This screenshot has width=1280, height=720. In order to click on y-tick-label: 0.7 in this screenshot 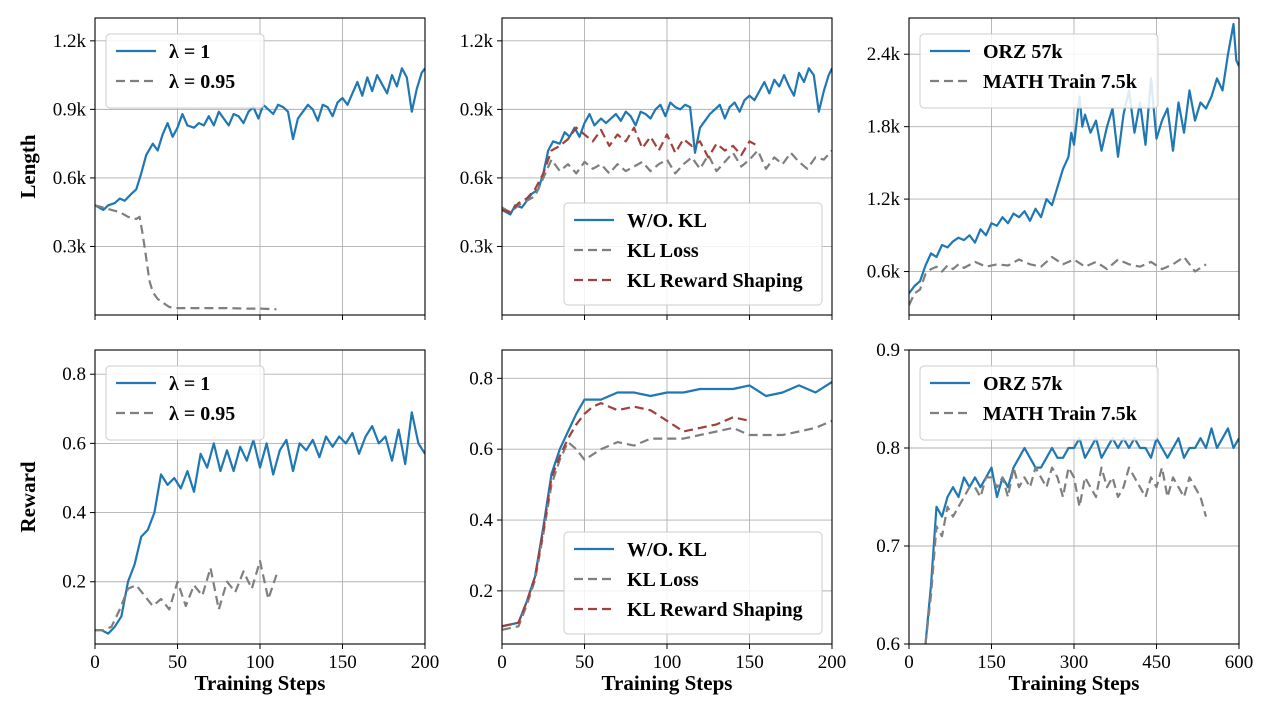, I will do `click(888, 546)`.